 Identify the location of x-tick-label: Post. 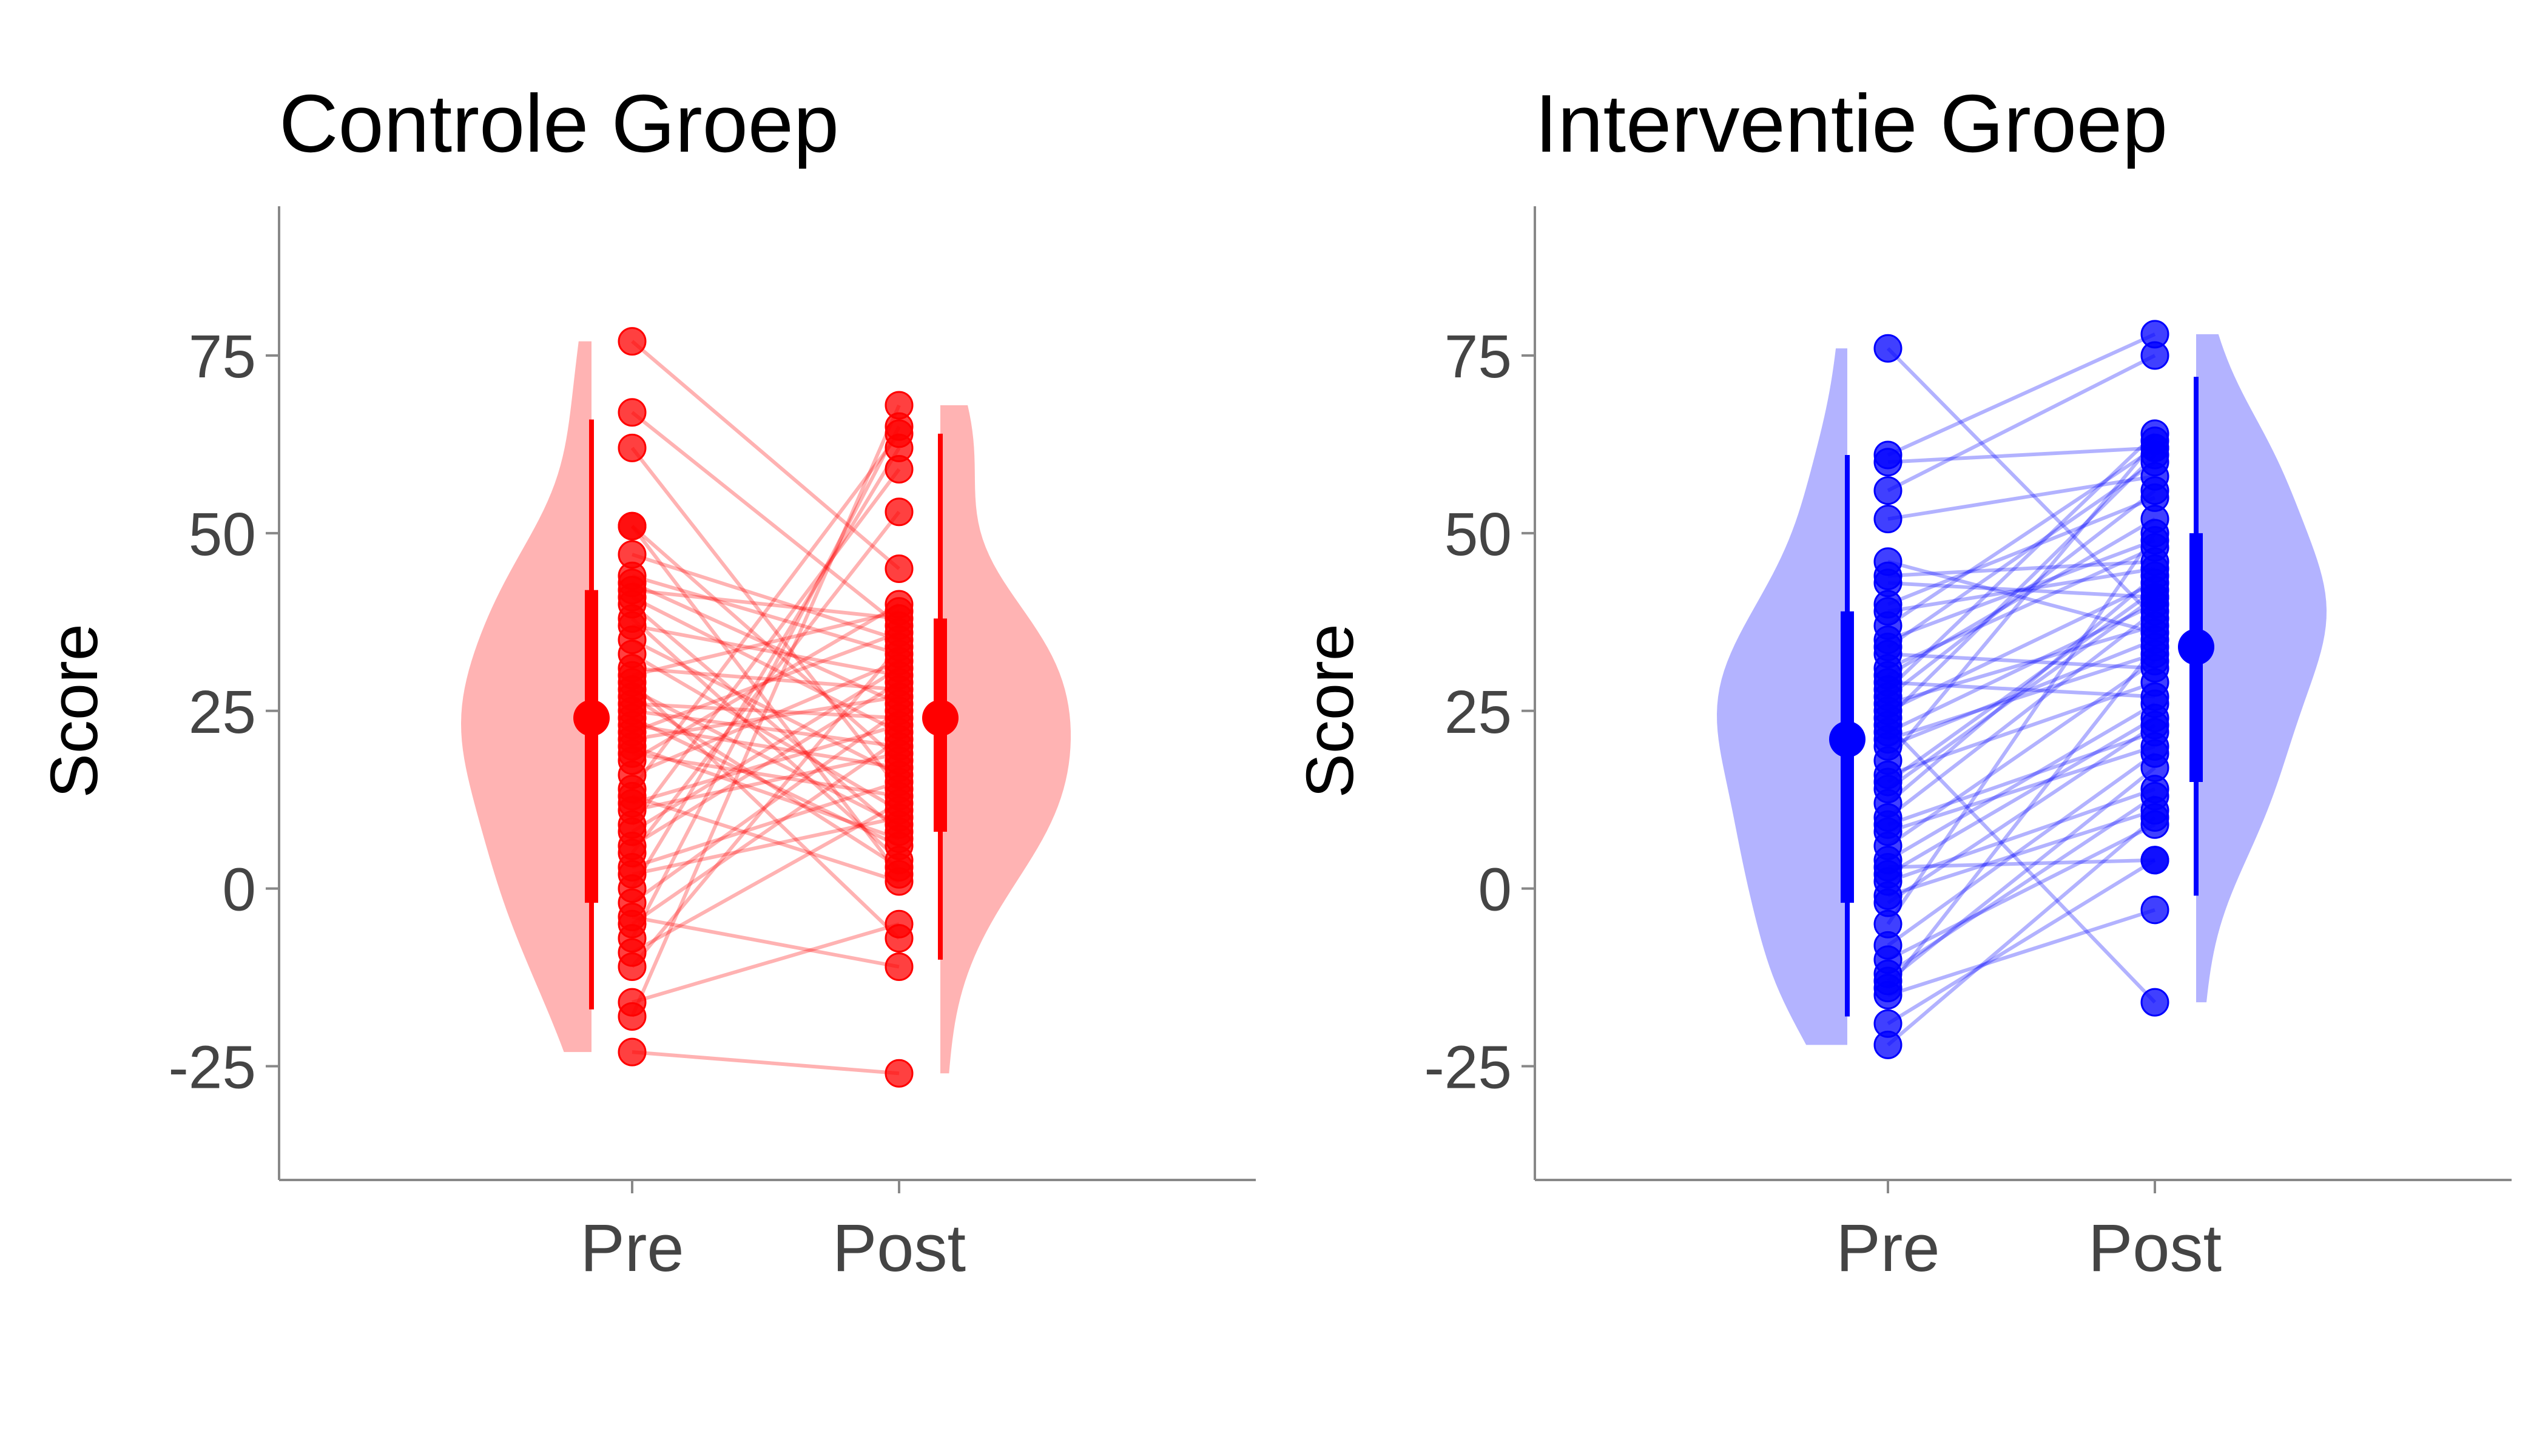
(899, 1248).